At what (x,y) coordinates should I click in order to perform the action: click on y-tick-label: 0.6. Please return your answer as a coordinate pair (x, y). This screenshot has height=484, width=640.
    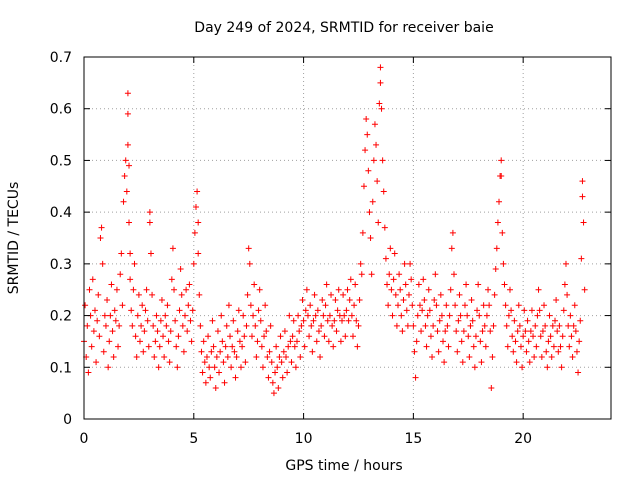
    Looking at the image, I should click on (61, 110).